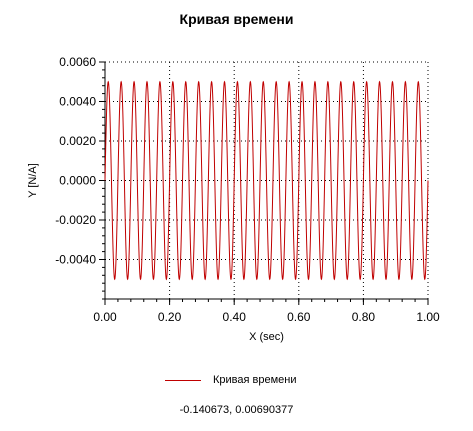 Image resolution: width=473 pixels, height=431 pixels. I want to click on x-tick-label: 0.80, so click(364, 317).